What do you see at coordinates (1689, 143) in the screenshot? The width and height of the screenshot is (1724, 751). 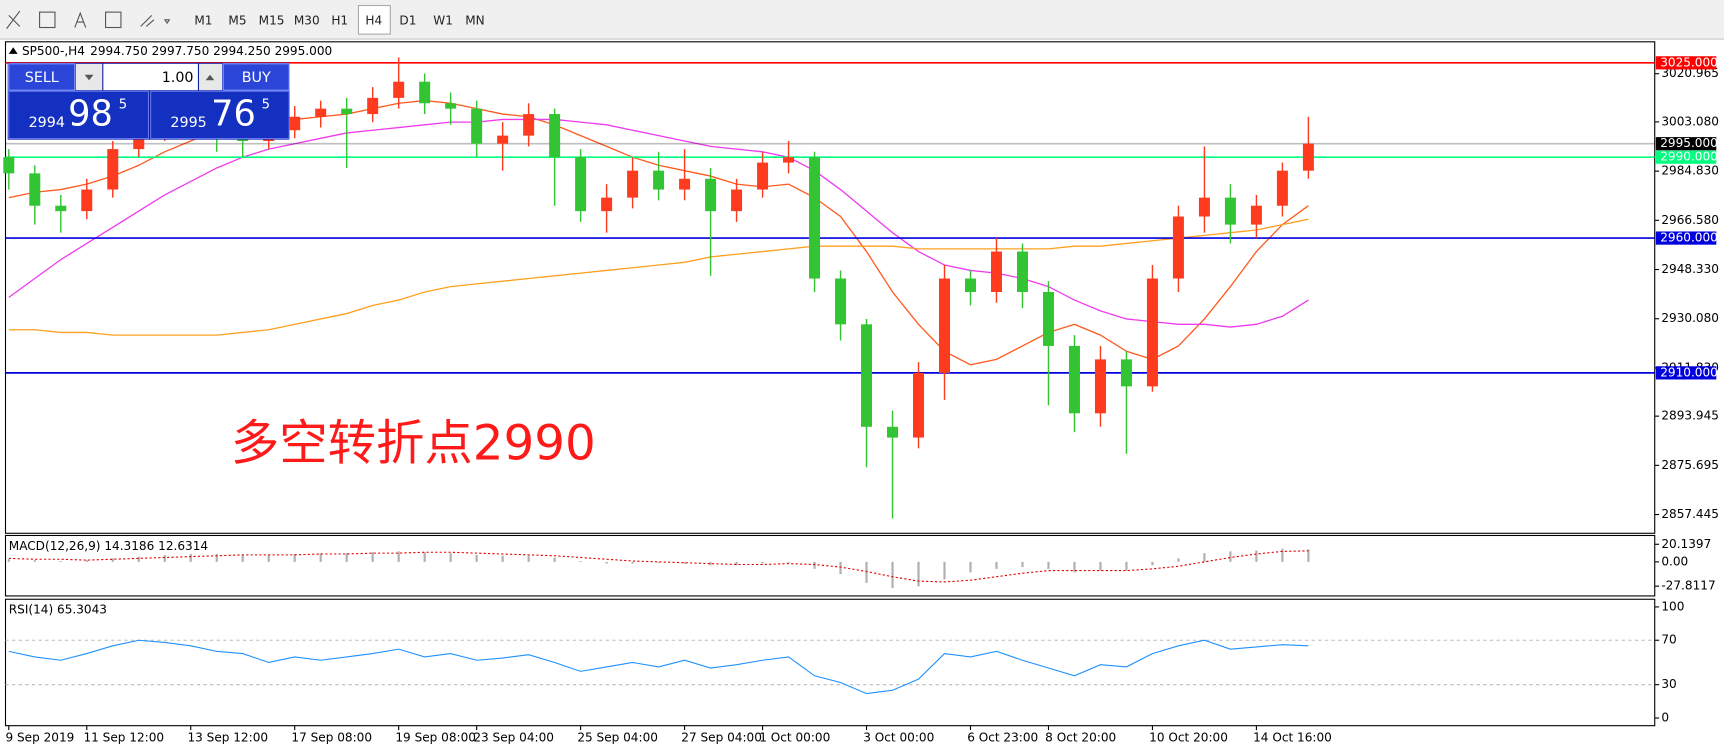 I see `level-label: 2995.000` at bounding box center [1689, 143].